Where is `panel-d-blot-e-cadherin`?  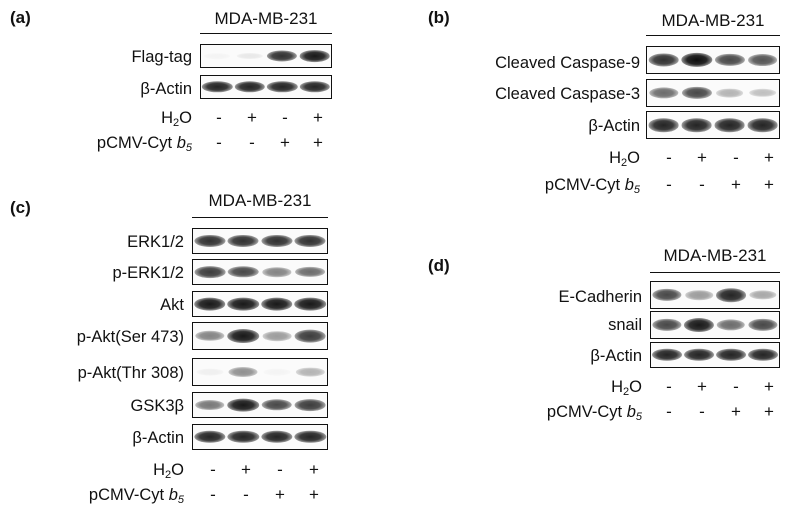 panel-d-blot-e-cadherin is located at coordinates (715, 295).